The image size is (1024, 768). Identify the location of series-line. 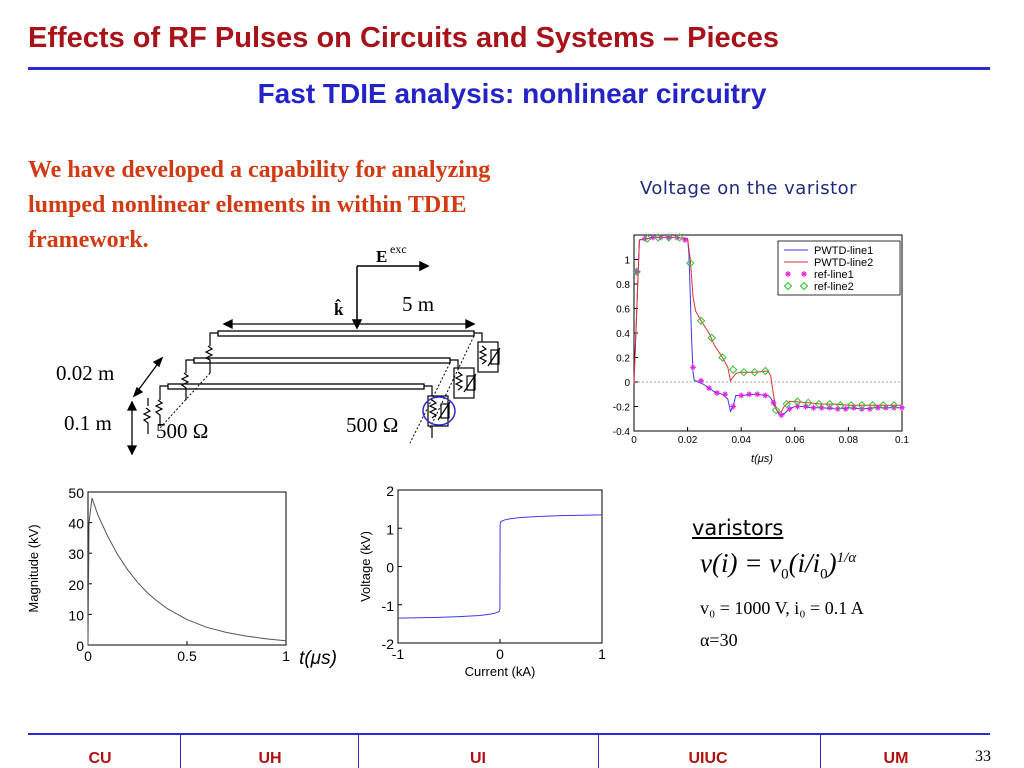
(767, 325).